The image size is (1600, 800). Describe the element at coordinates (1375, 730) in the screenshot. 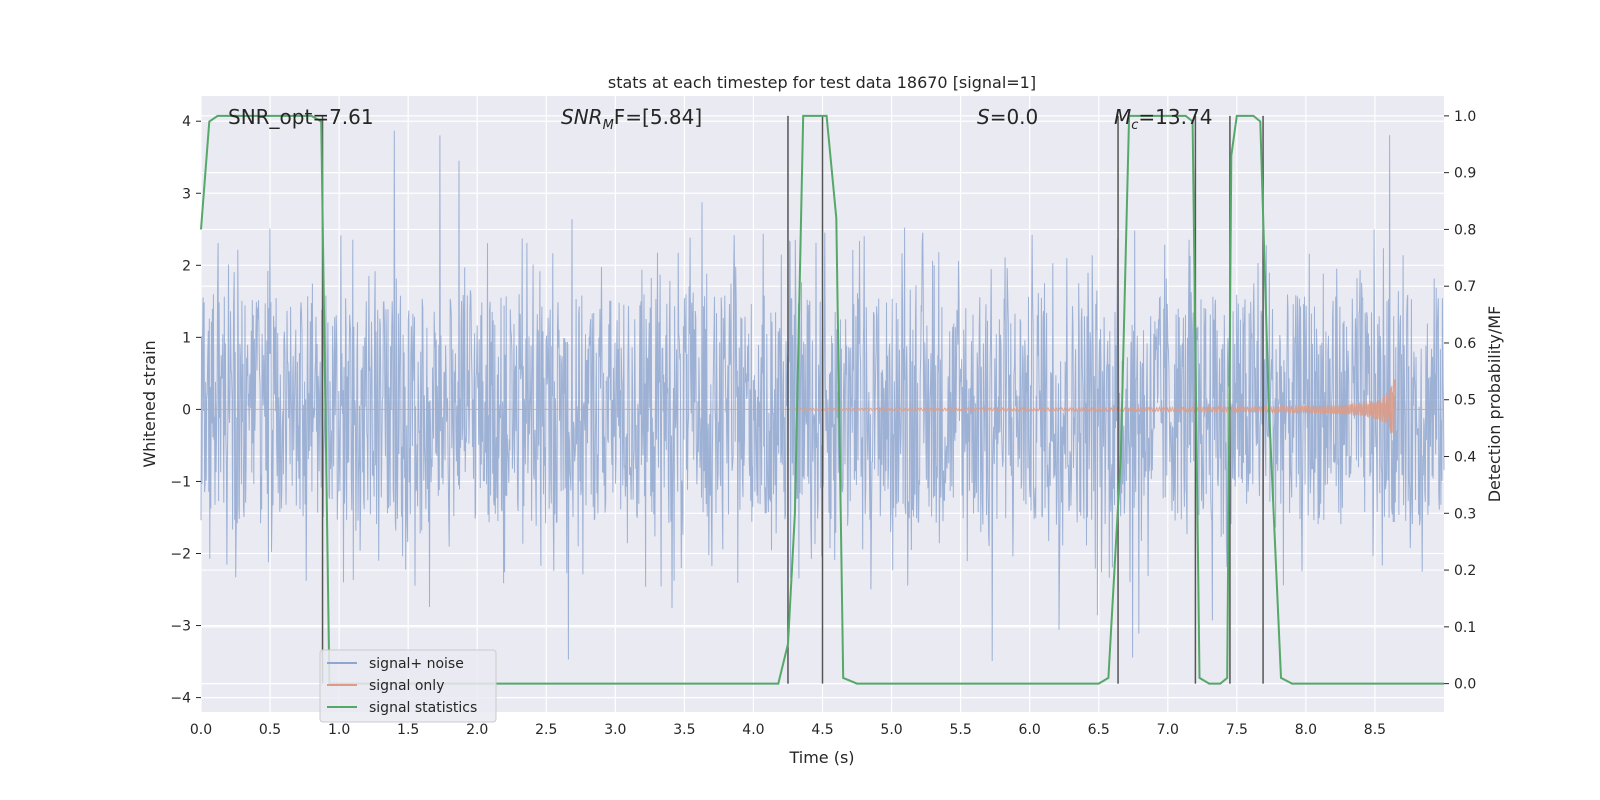

I see `x-tick-label: 8.5` at that location.